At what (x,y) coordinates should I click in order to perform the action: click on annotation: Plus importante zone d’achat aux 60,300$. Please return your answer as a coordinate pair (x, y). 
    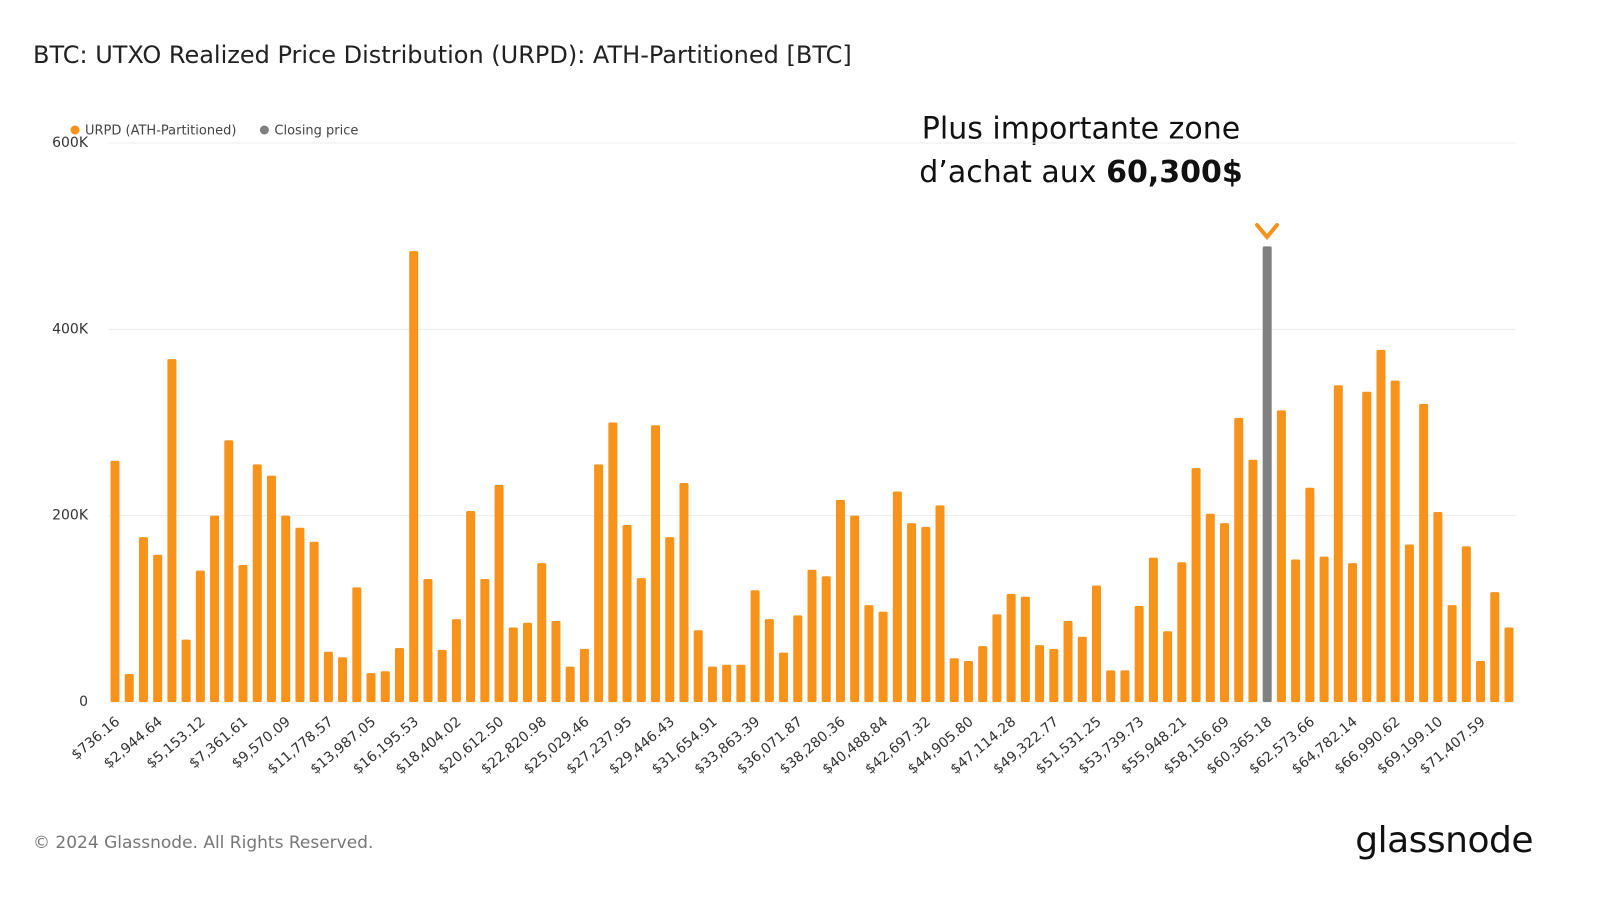
    Looking at the image, I should click on (1099, 176).